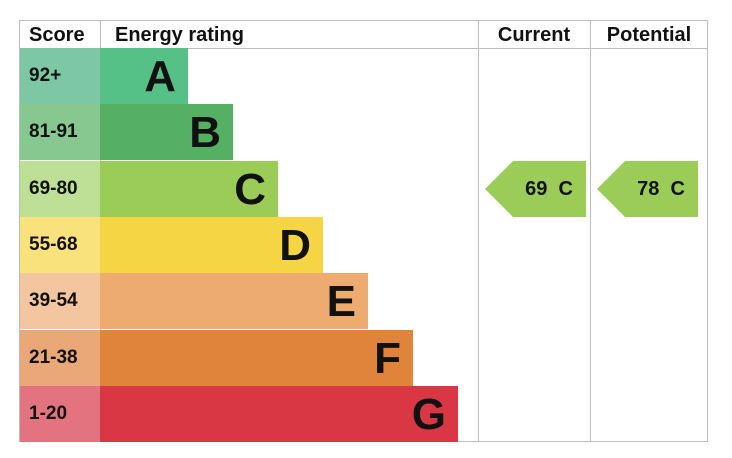  I want to click on rating-bar-a: A, so click(144, 76).